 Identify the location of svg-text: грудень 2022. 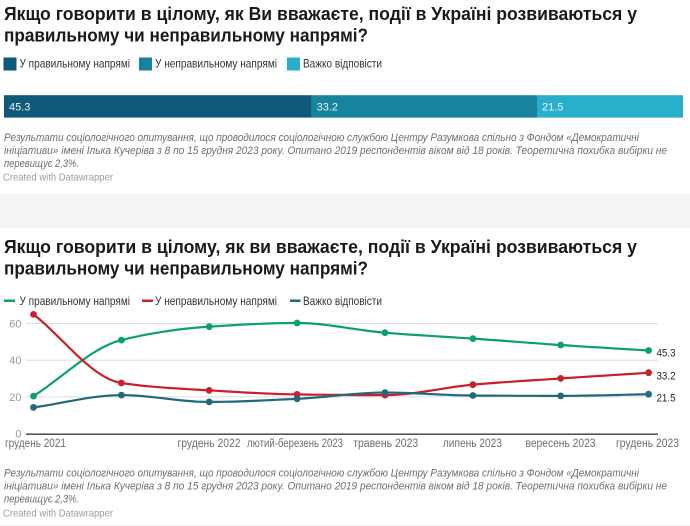
(209, 443).